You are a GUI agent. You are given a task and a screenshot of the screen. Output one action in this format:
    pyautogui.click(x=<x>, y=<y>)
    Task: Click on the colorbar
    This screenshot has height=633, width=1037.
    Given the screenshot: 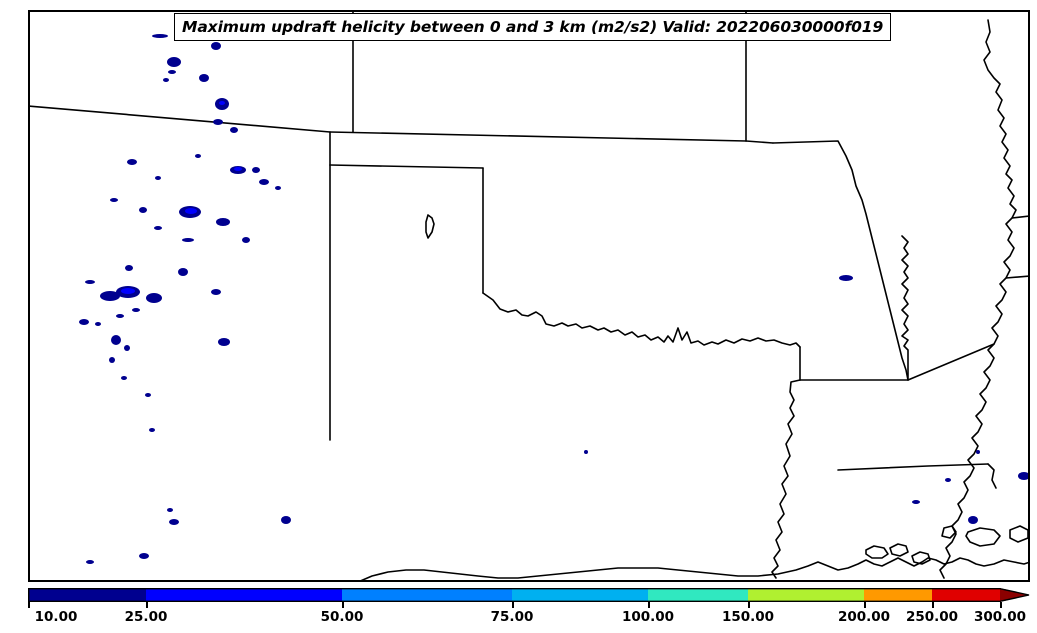 What is the action you would take?
    pyautogui.click(x=529, y=595)
    